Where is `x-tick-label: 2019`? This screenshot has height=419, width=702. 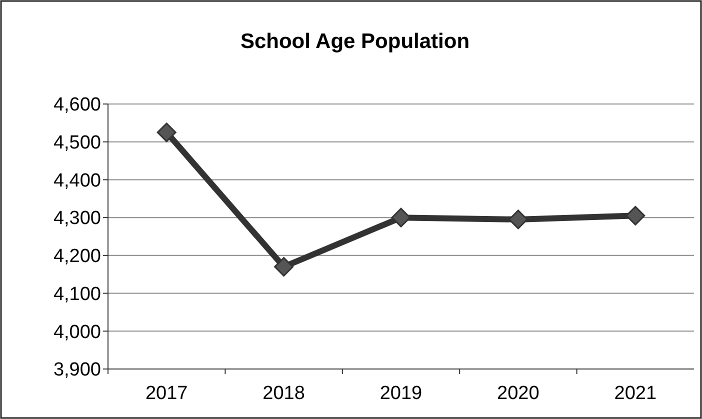
x-tick-label: 2019 is located at coordinates (401, 393).